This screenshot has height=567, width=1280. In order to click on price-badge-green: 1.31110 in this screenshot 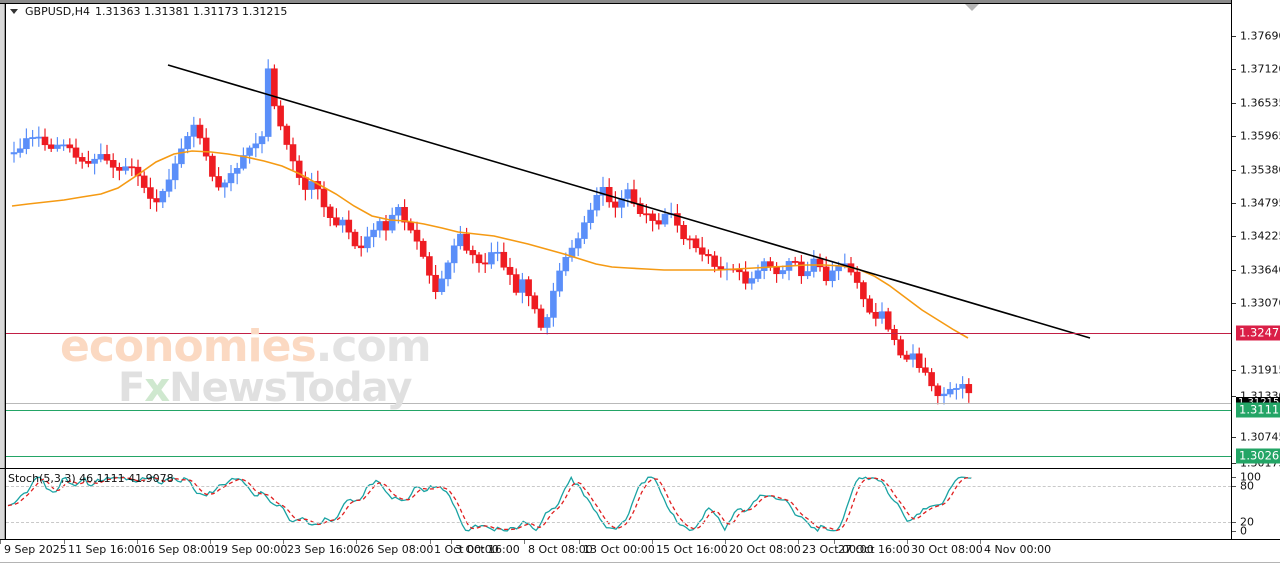, I will do `click(1258, 410)`.